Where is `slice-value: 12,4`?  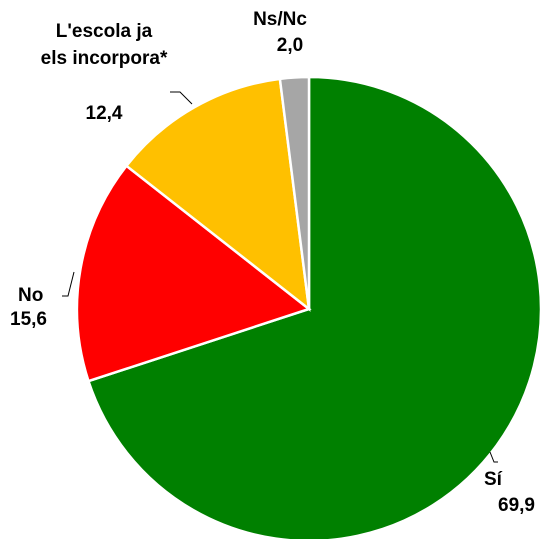 slice-value: 12,4 is located at coordinates (104, 113).